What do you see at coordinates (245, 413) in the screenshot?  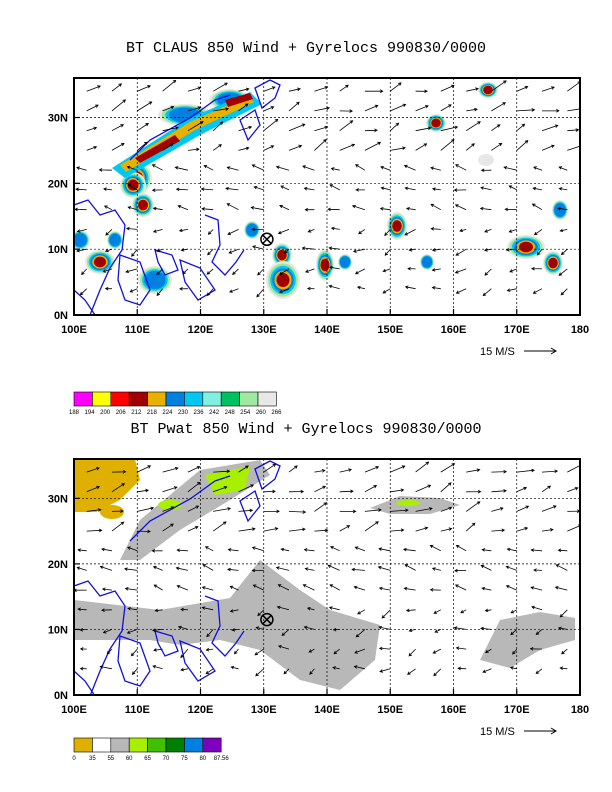 I see `colorbar-label: 254` at bounding box center [245, 413].